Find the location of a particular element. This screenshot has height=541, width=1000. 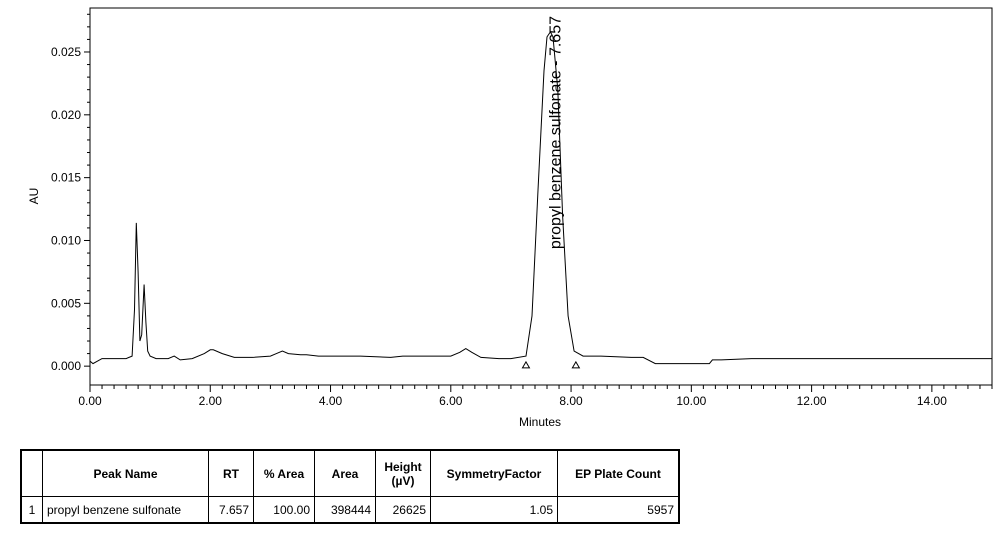

x-tick-label: 8.00 is located at coordinates (571, 401).